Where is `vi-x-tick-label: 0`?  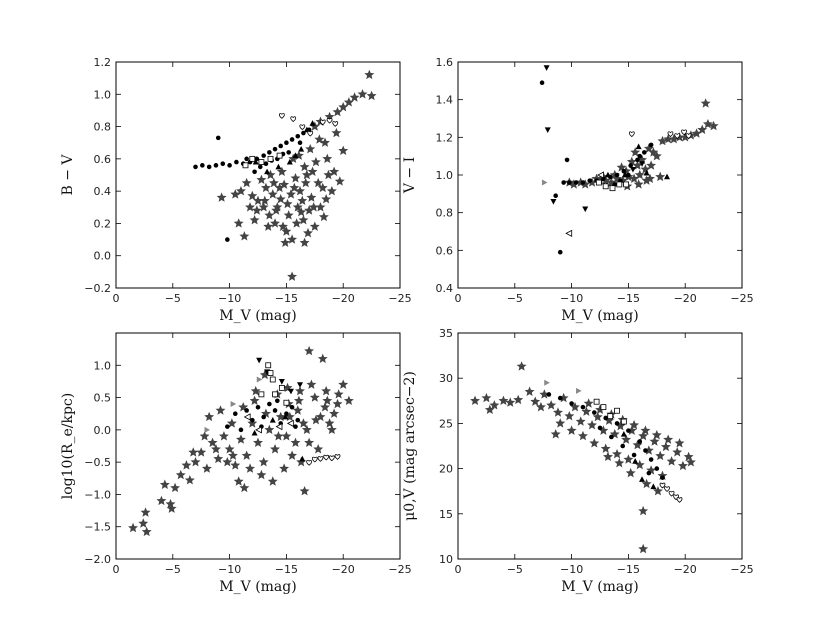 vi-x-tick-label: 0 is located at coordinates (458, 298).